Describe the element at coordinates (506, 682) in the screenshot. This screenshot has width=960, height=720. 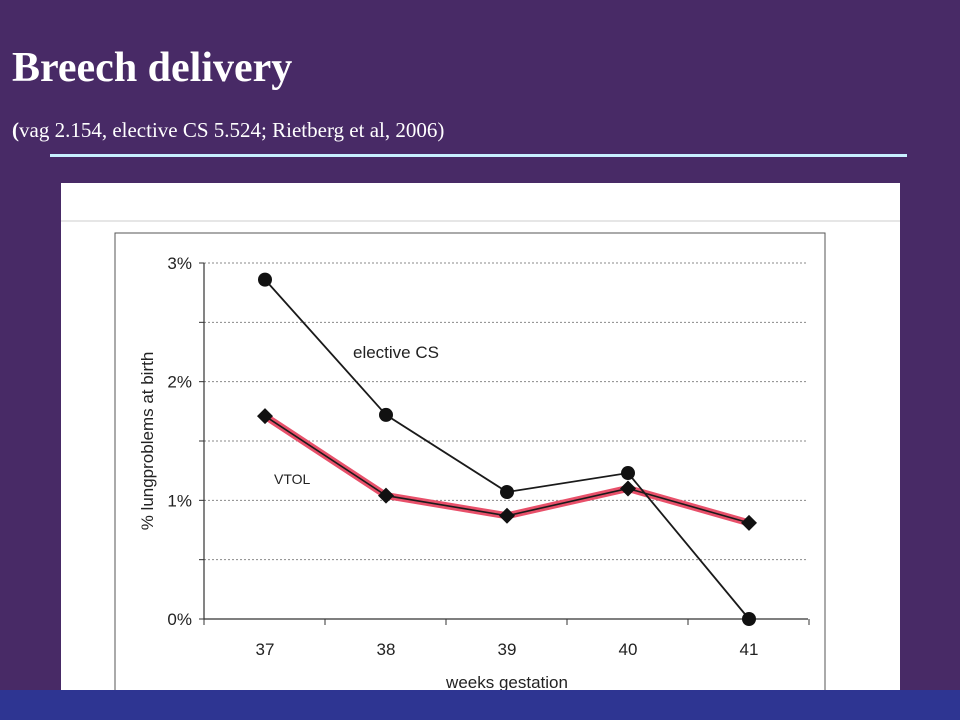
I see `x-axis-title: weeks gestation` at that location.